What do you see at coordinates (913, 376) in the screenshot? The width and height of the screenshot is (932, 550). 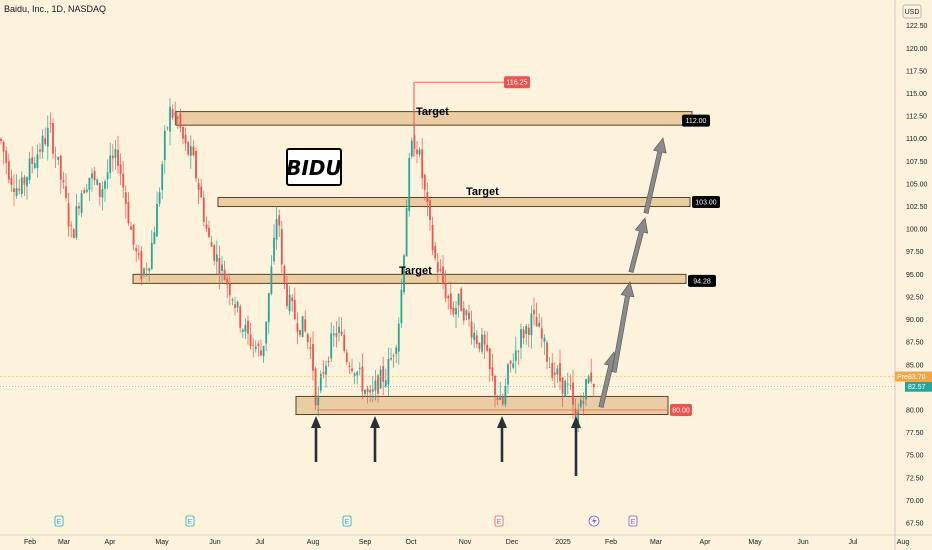 I see `pre-price-tag` at bounding box center [913, 376].